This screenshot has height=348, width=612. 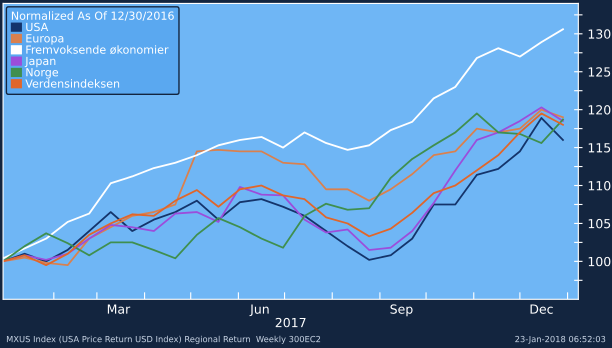 What do you see at coordinates (259, 310) in the screenshot?
I see `x-tick-label: Jun` at bounding box center [259, 310].